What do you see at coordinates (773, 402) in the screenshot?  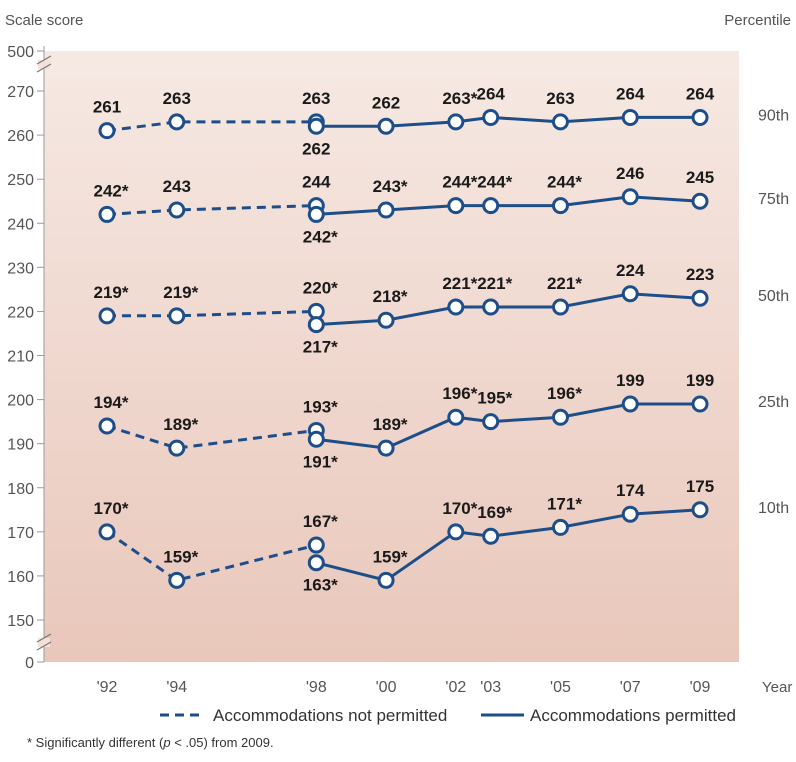 I see `percentile-label-25th: 25th` at bounding box center [773, 402].